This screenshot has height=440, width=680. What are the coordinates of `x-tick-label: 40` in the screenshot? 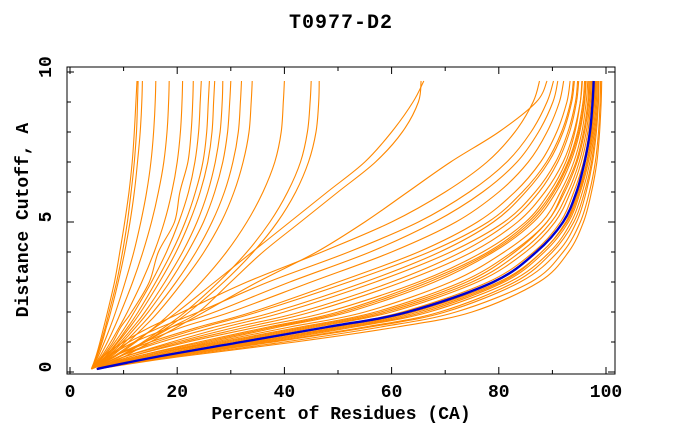 It's located at (285, 393).